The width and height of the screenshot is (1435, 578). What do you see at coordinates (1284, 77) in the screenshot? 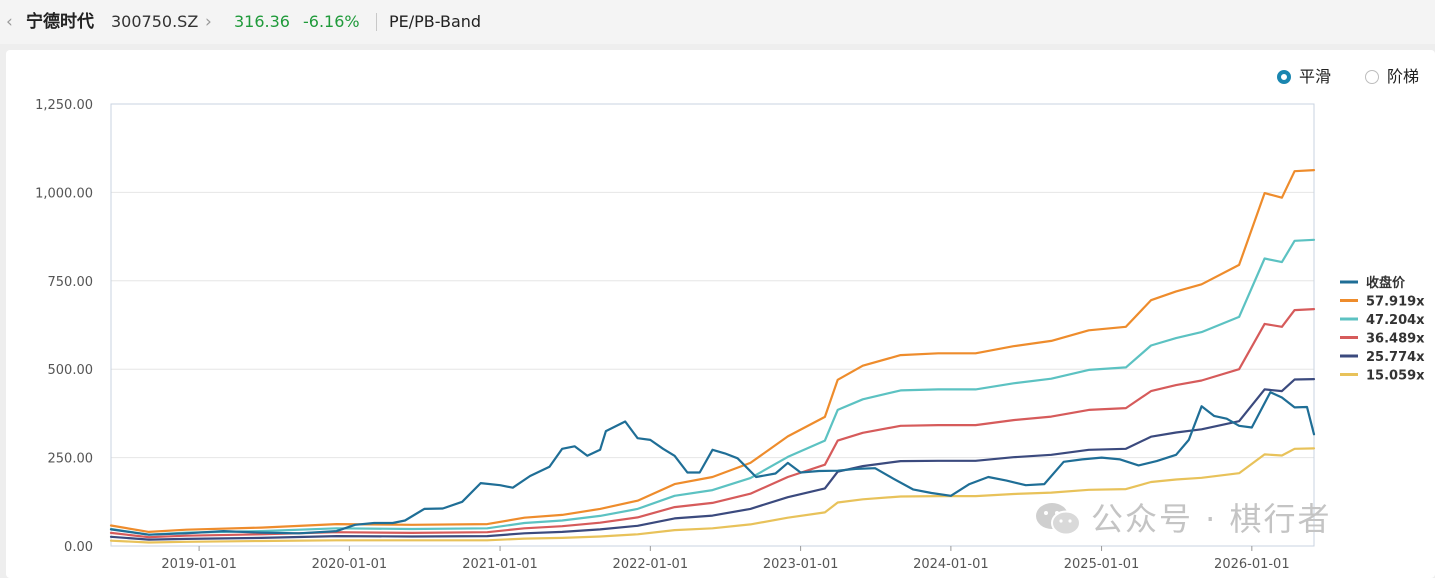
I see `radio-selected-icon` at bounding box center [1284, 77].